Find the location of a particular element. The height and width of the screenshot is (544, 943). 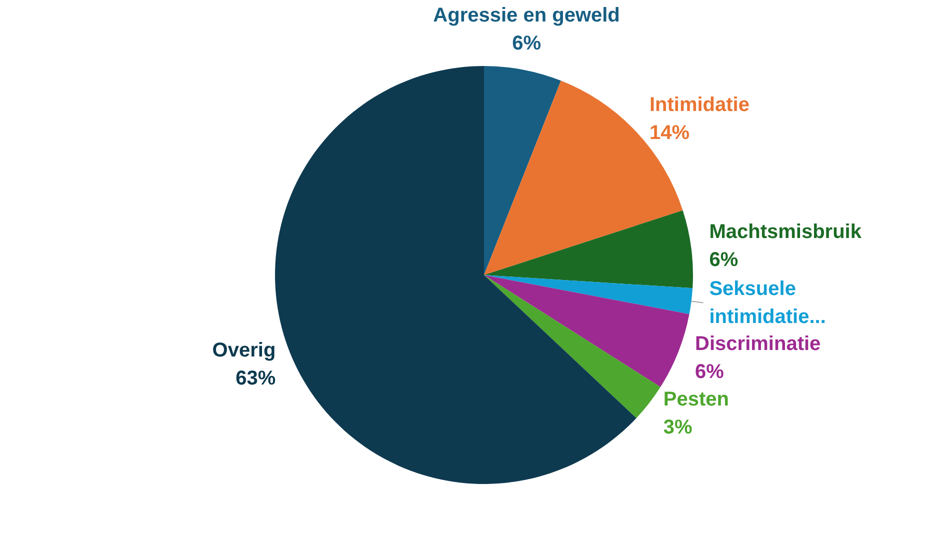

slice-label: Overig is located at coordinates (244, 351).